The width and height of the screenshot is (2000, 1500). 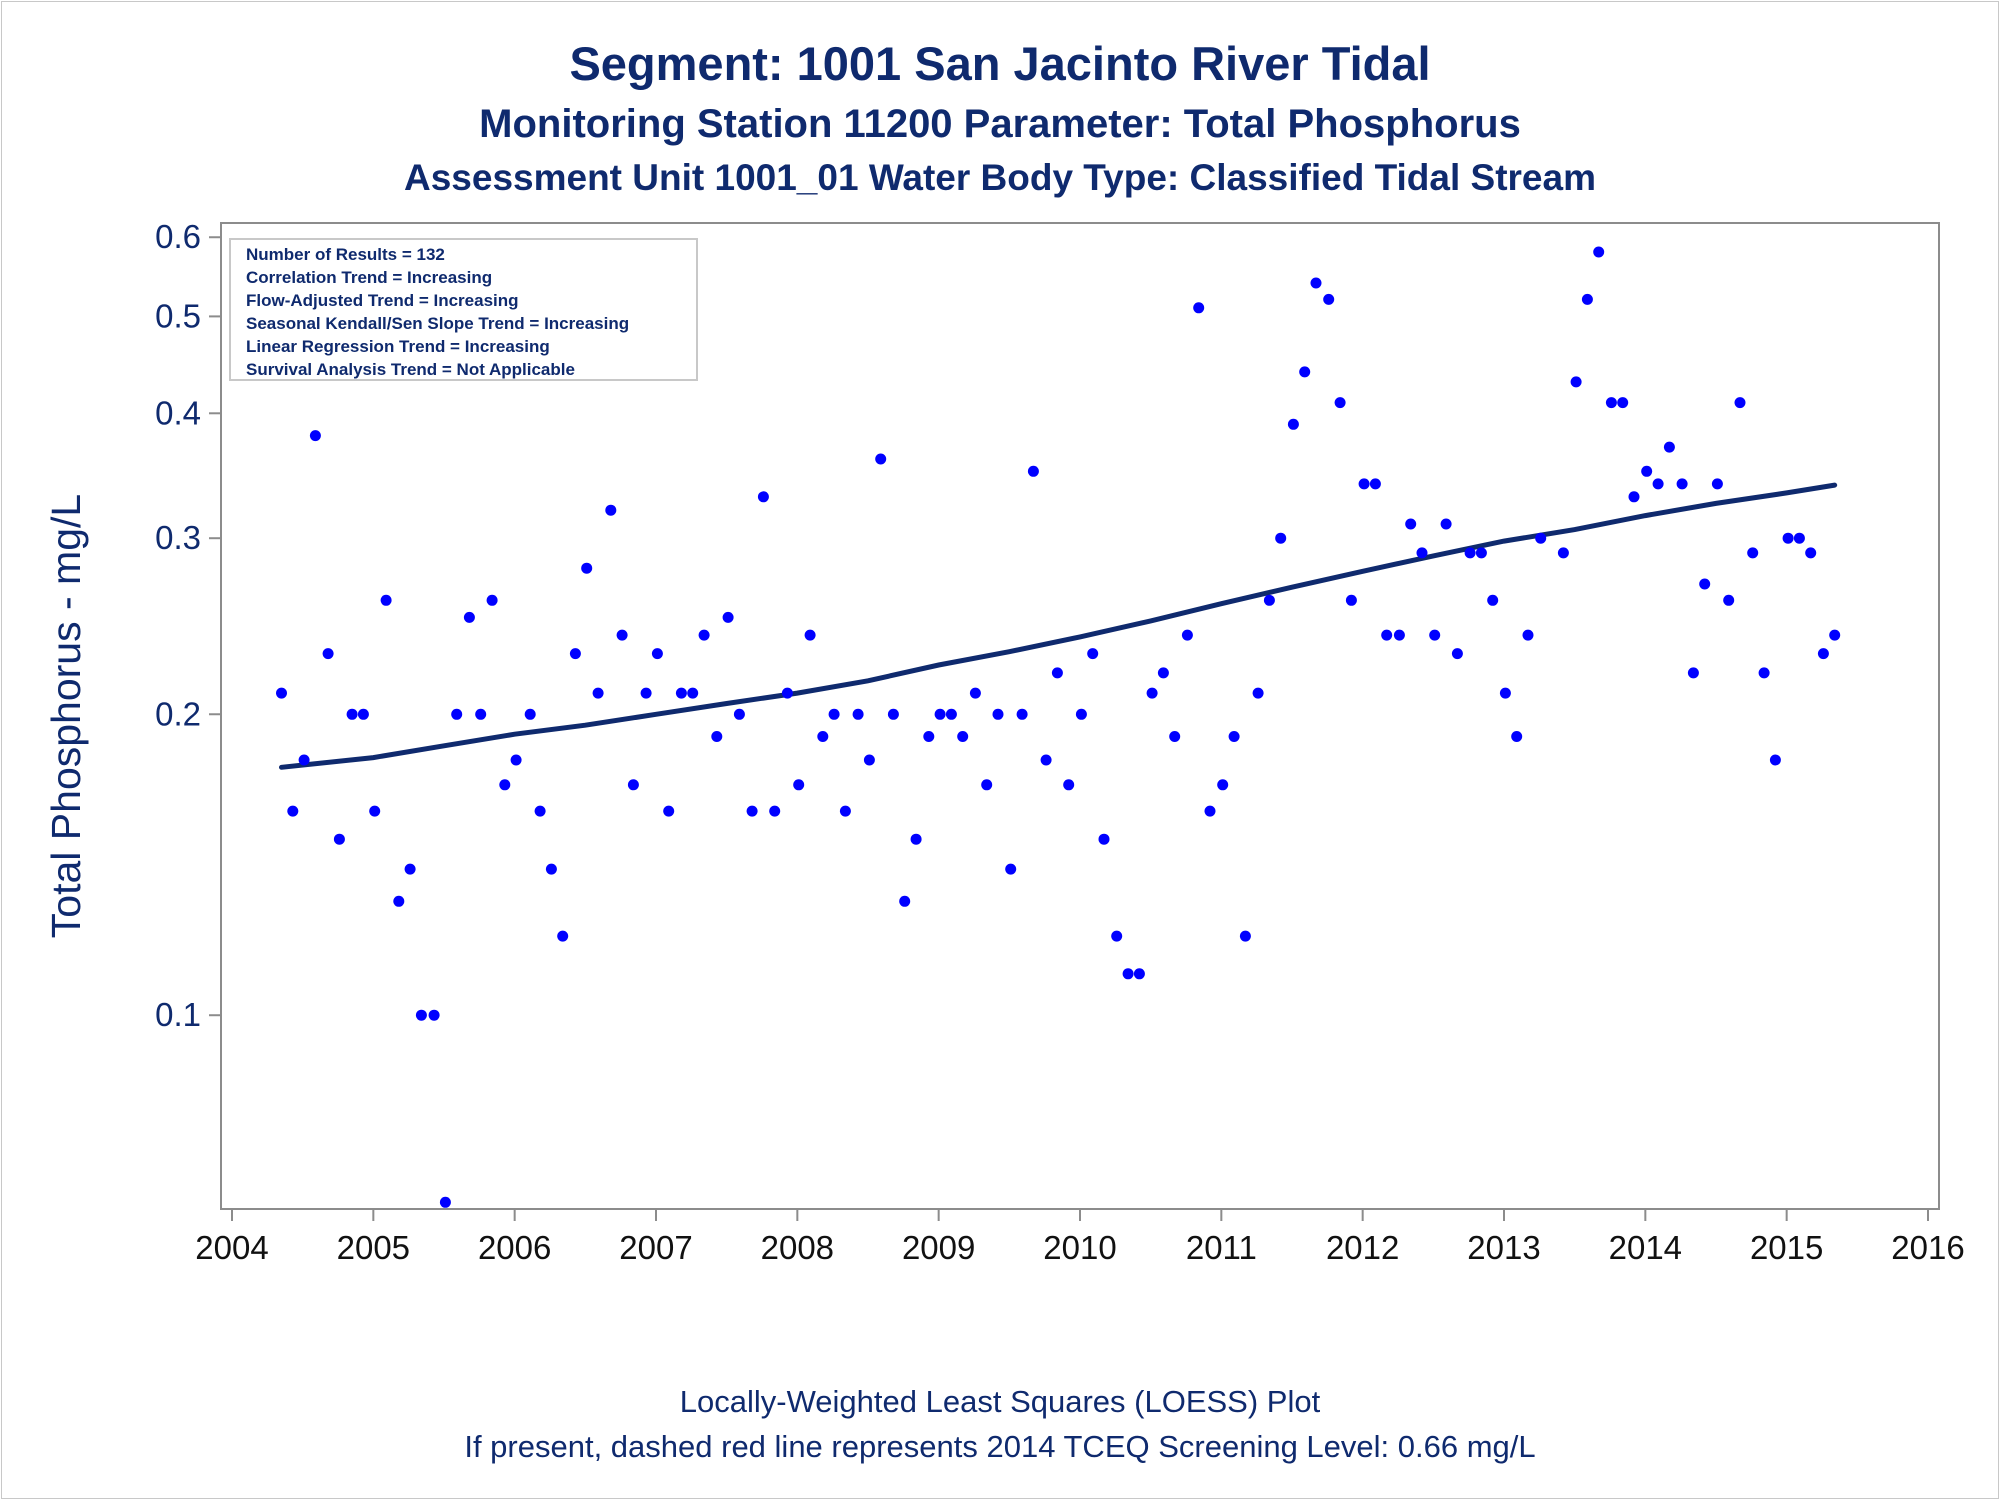 I want to click on y-tick-label: 0.1, so click(x=178, y=1014).